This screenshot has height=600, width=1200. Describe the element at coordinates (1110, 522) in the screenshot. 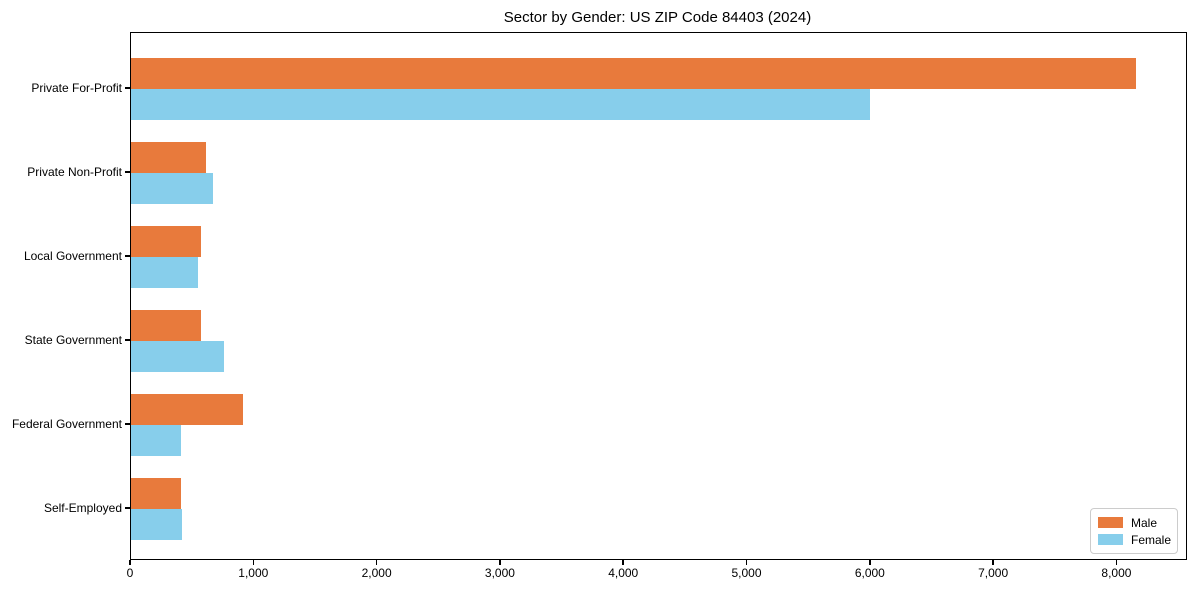

I see `legend-swatch-male` at that location.